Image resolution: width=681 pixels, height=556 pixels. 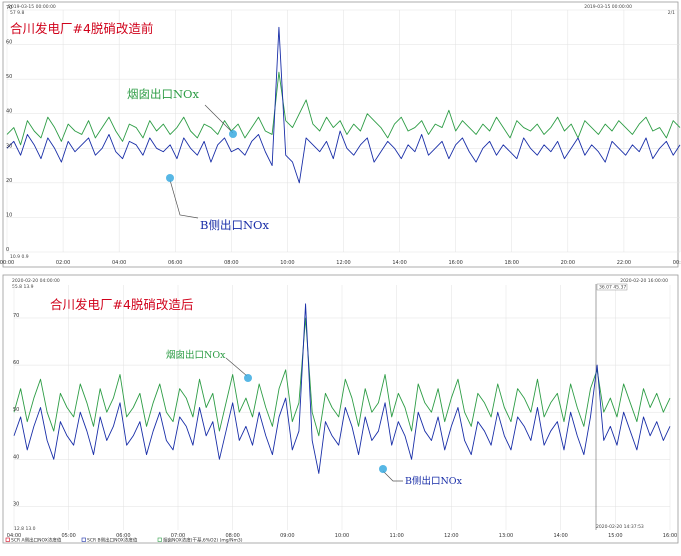 What do you see at coordinates (620, 527) in the screenshot?
I see `panel-after-bottom-right-label: 2020-02-20 14:37:53` at bounding box center [620, 527].